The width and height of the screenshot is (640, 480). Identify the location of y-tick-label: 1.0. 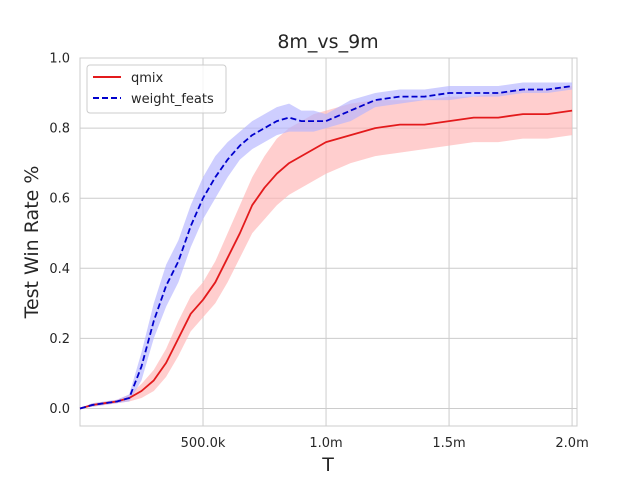
(59, 59).